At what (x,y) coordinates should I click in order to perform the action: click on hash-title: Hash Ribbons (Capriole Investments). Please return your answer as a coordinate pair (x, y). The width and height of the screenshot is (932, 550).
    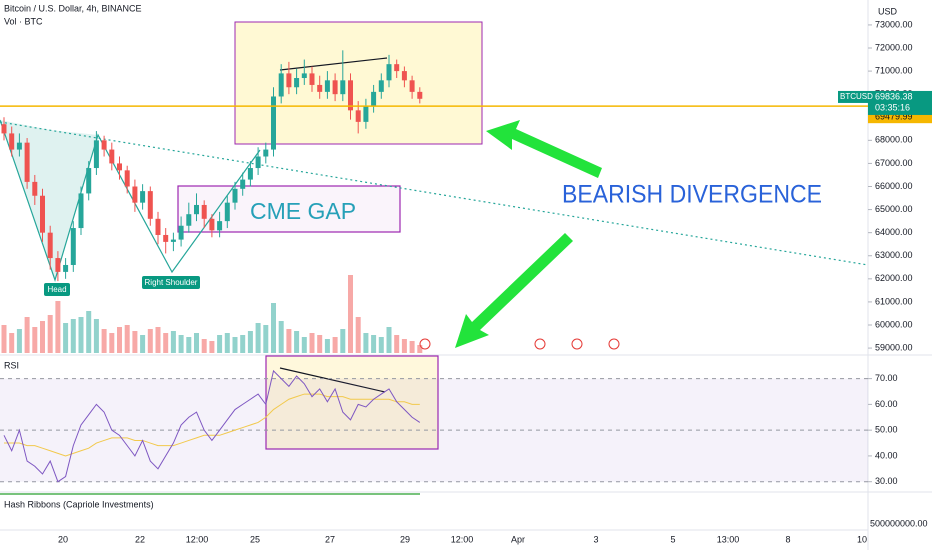
    Looking at the image, I should click on (79, 504).